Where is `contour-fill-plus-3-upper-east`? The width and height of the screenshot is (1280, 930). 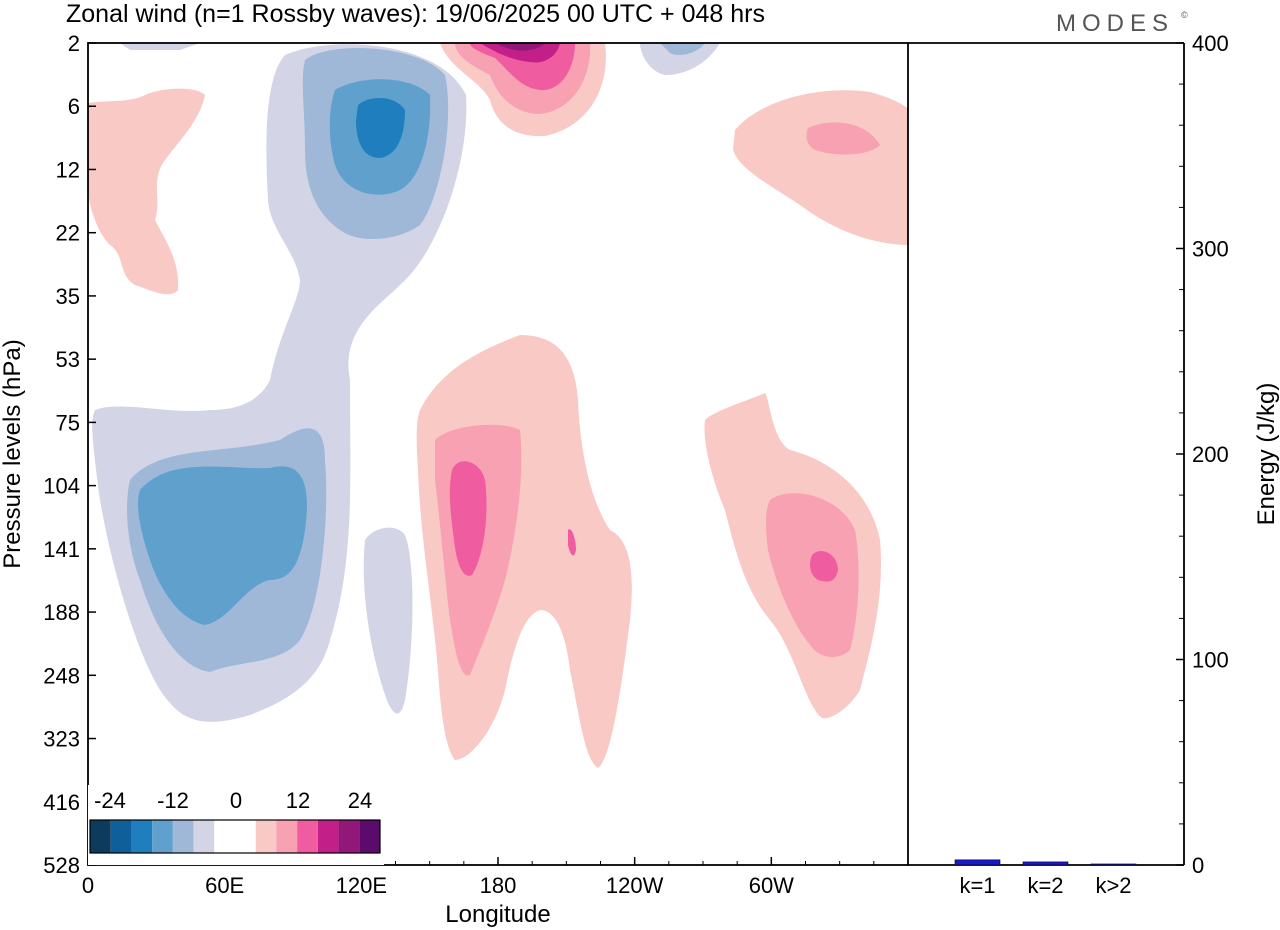 contour-fill-plus-3-upper-east is located at coordinates (820, 167).